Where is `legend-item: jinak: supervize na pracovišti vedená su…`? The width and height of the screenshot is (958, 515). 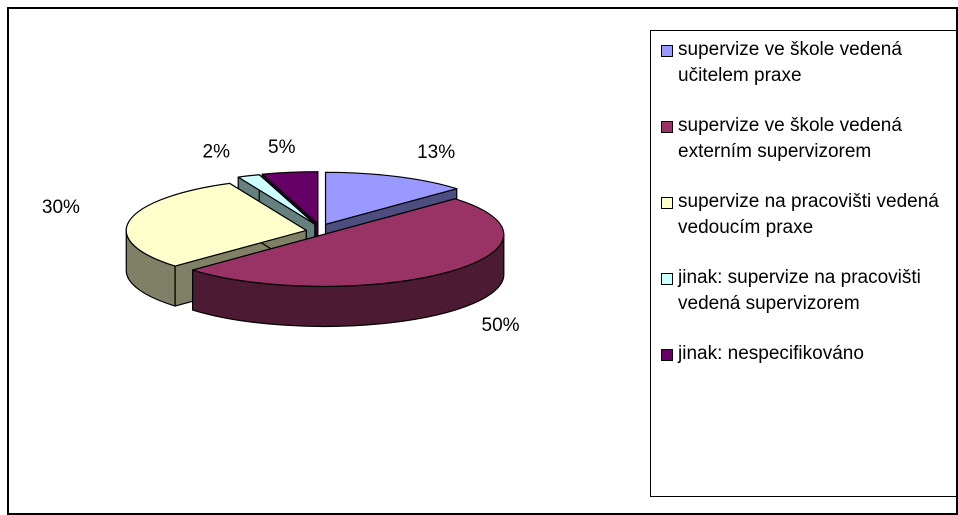
legend-item: jinak: supervize na pracovišti vedená su… is located at coordinates (805, 291).